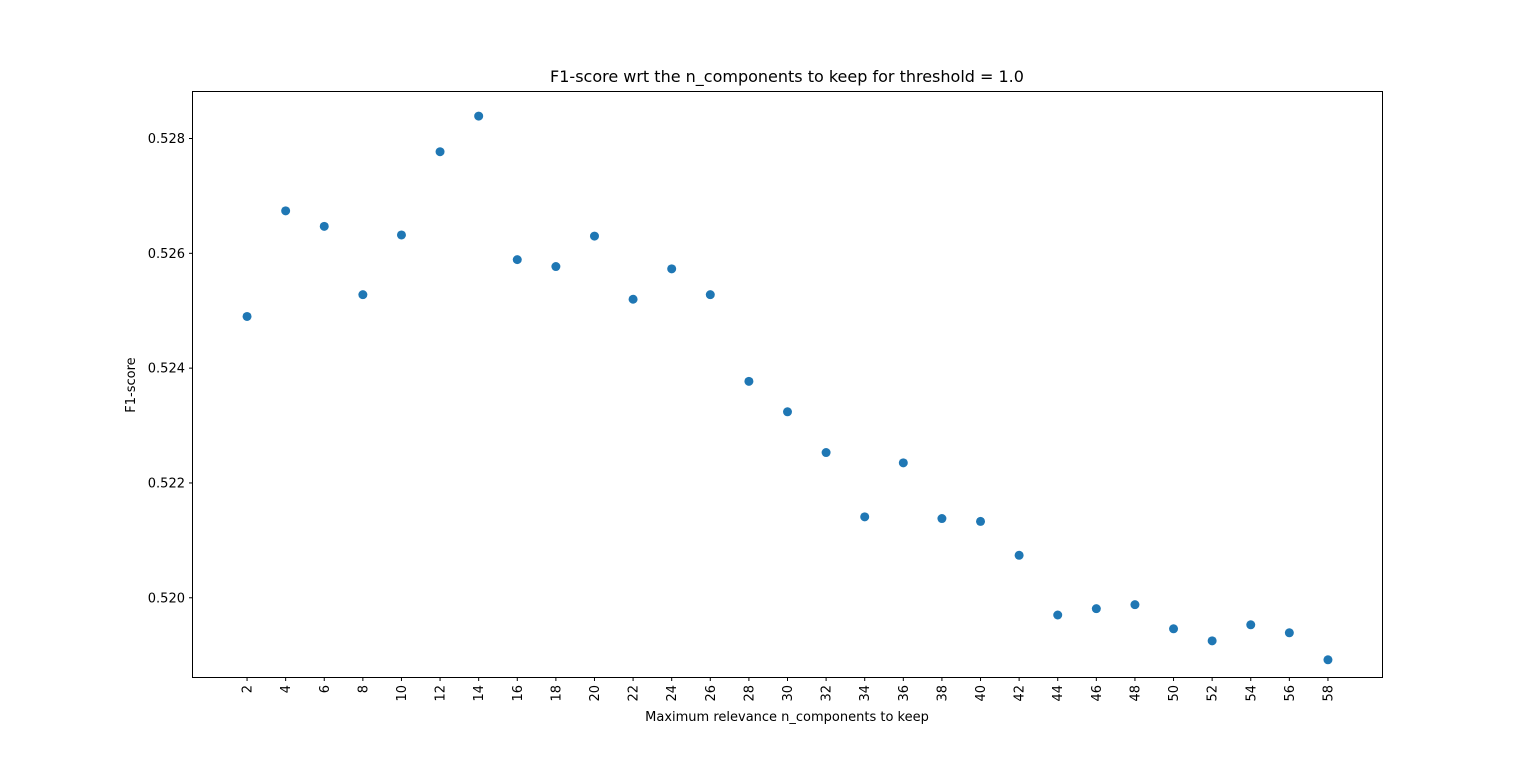 The width and height of the screenshot is (1536, 761). I want to click on x-tick-label: 14, so click(479, 693).